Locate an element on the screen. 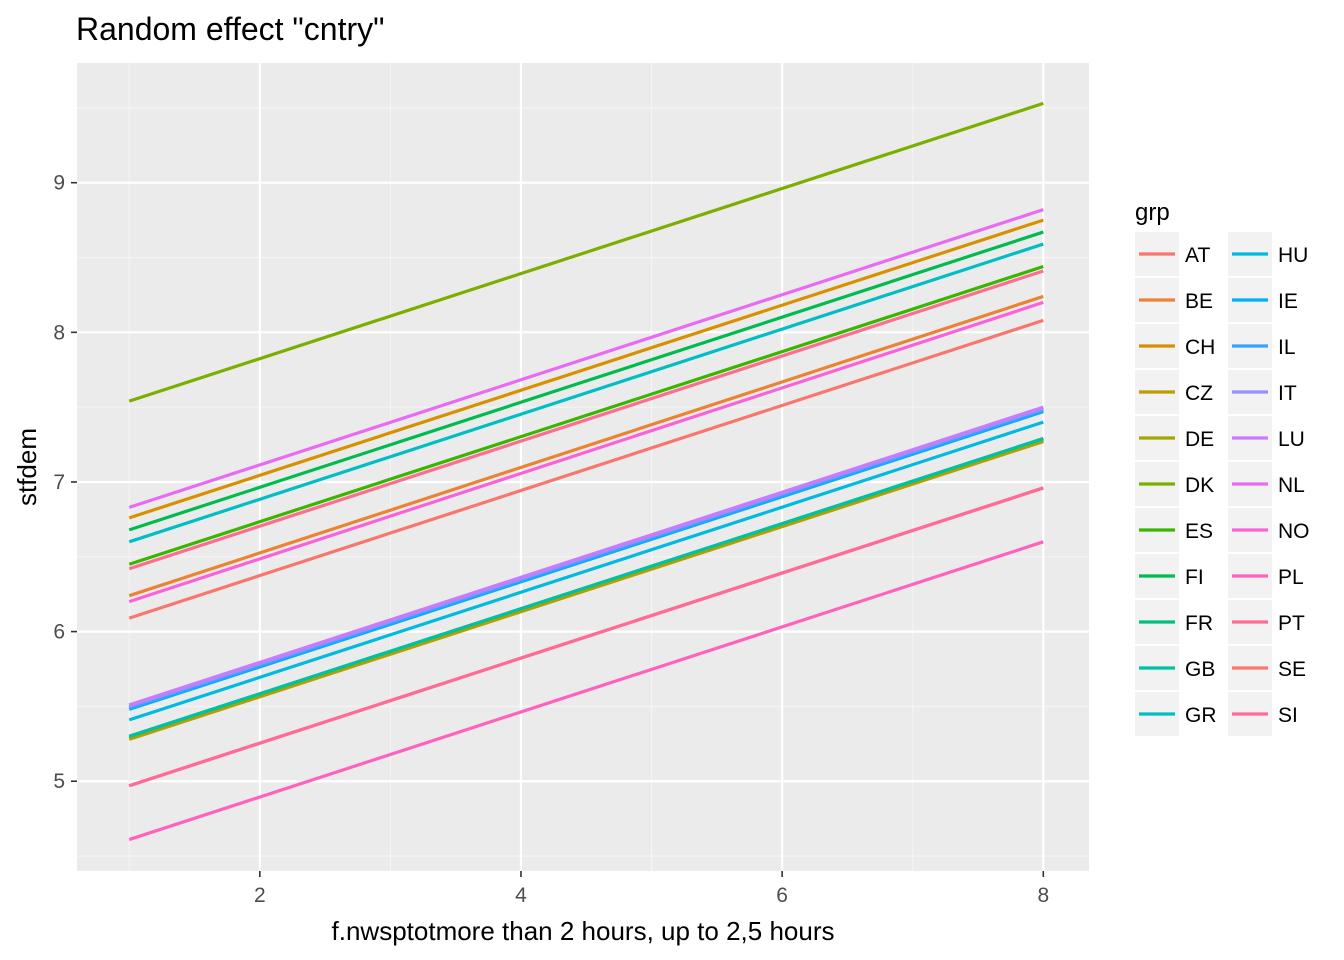 The height and width of the screenshot is (960, 1344). legend-label: DK is located at coordinates (1199, 485).